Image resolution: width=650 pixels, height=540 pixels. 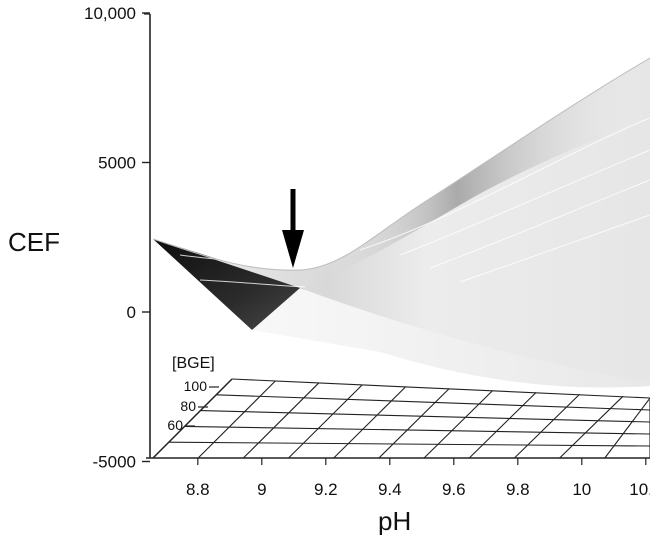 What do you see at coordinates (34, 242) in the screenshot?
I see `y-axis-title: CEF` at bounding box center [34, 242].